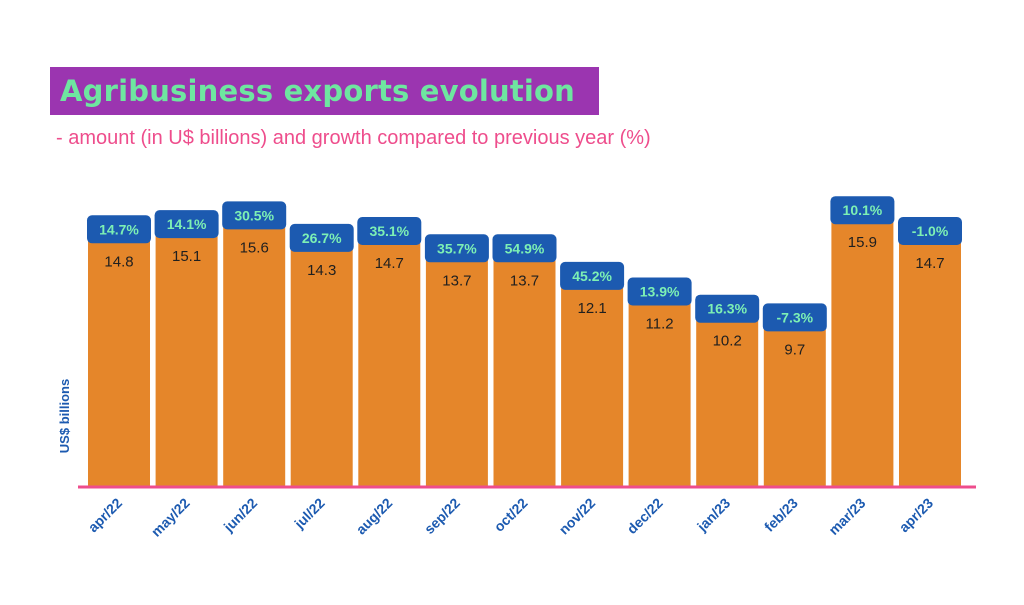 This screenshot has width=1024, height=605. I want to click on bar-value-label: 15.9, so click(862, 242).